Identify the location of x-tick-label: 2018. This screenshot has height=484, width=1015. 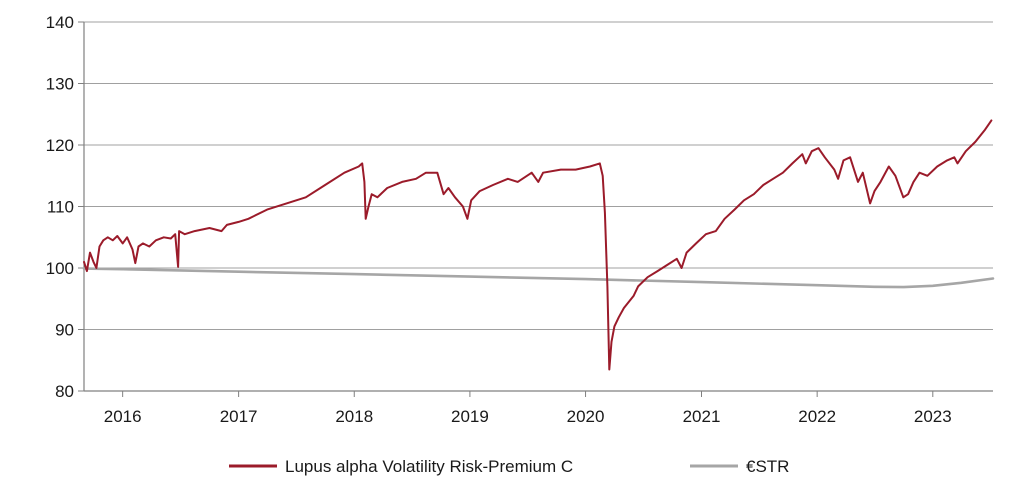
(354, 416).